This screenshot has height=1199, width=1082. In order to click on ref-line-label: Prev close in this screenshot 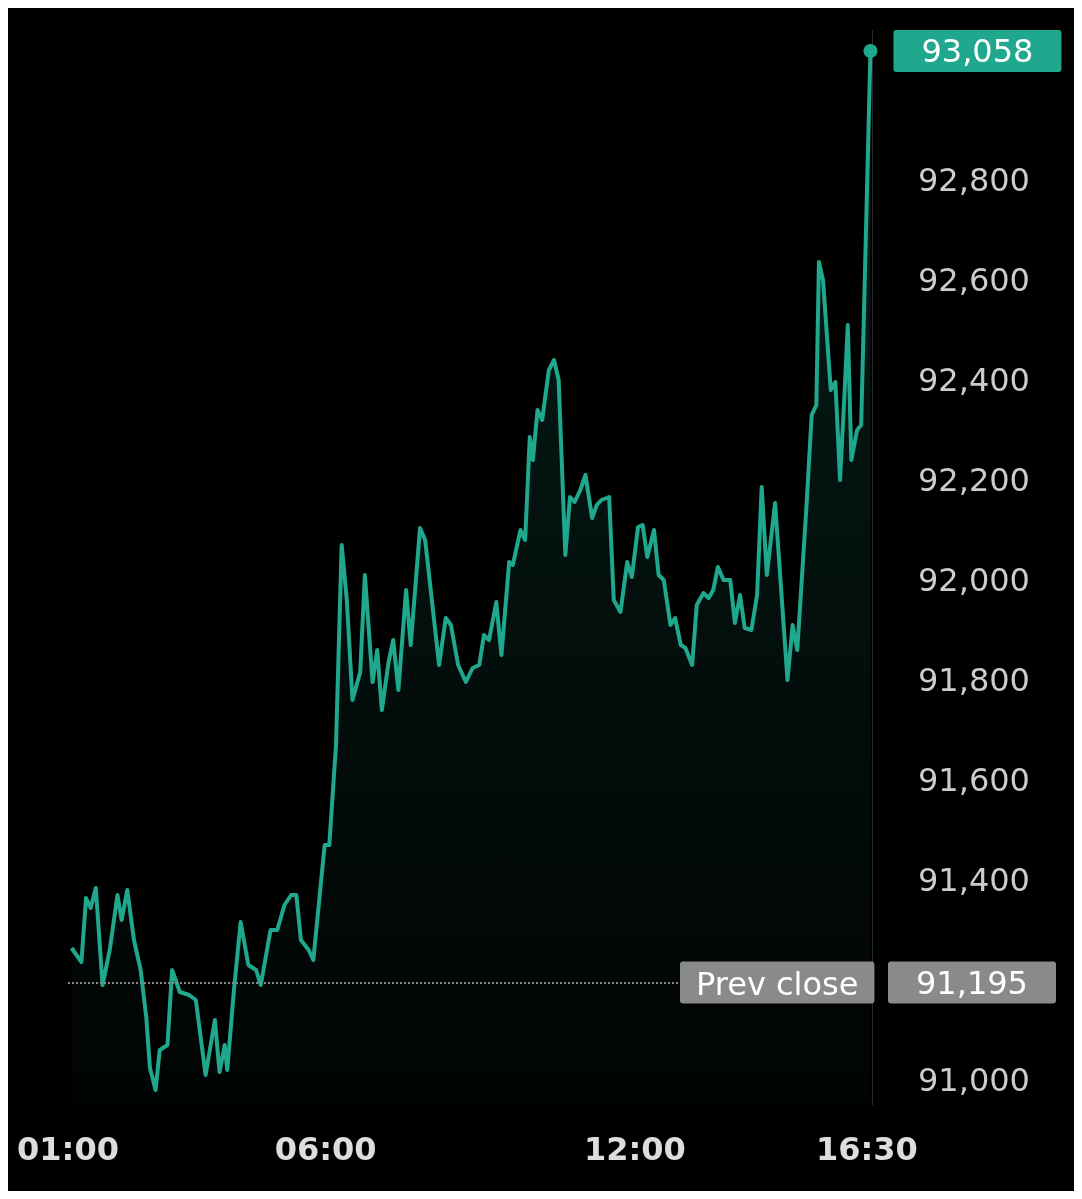, I will do `click(777, 983)`.